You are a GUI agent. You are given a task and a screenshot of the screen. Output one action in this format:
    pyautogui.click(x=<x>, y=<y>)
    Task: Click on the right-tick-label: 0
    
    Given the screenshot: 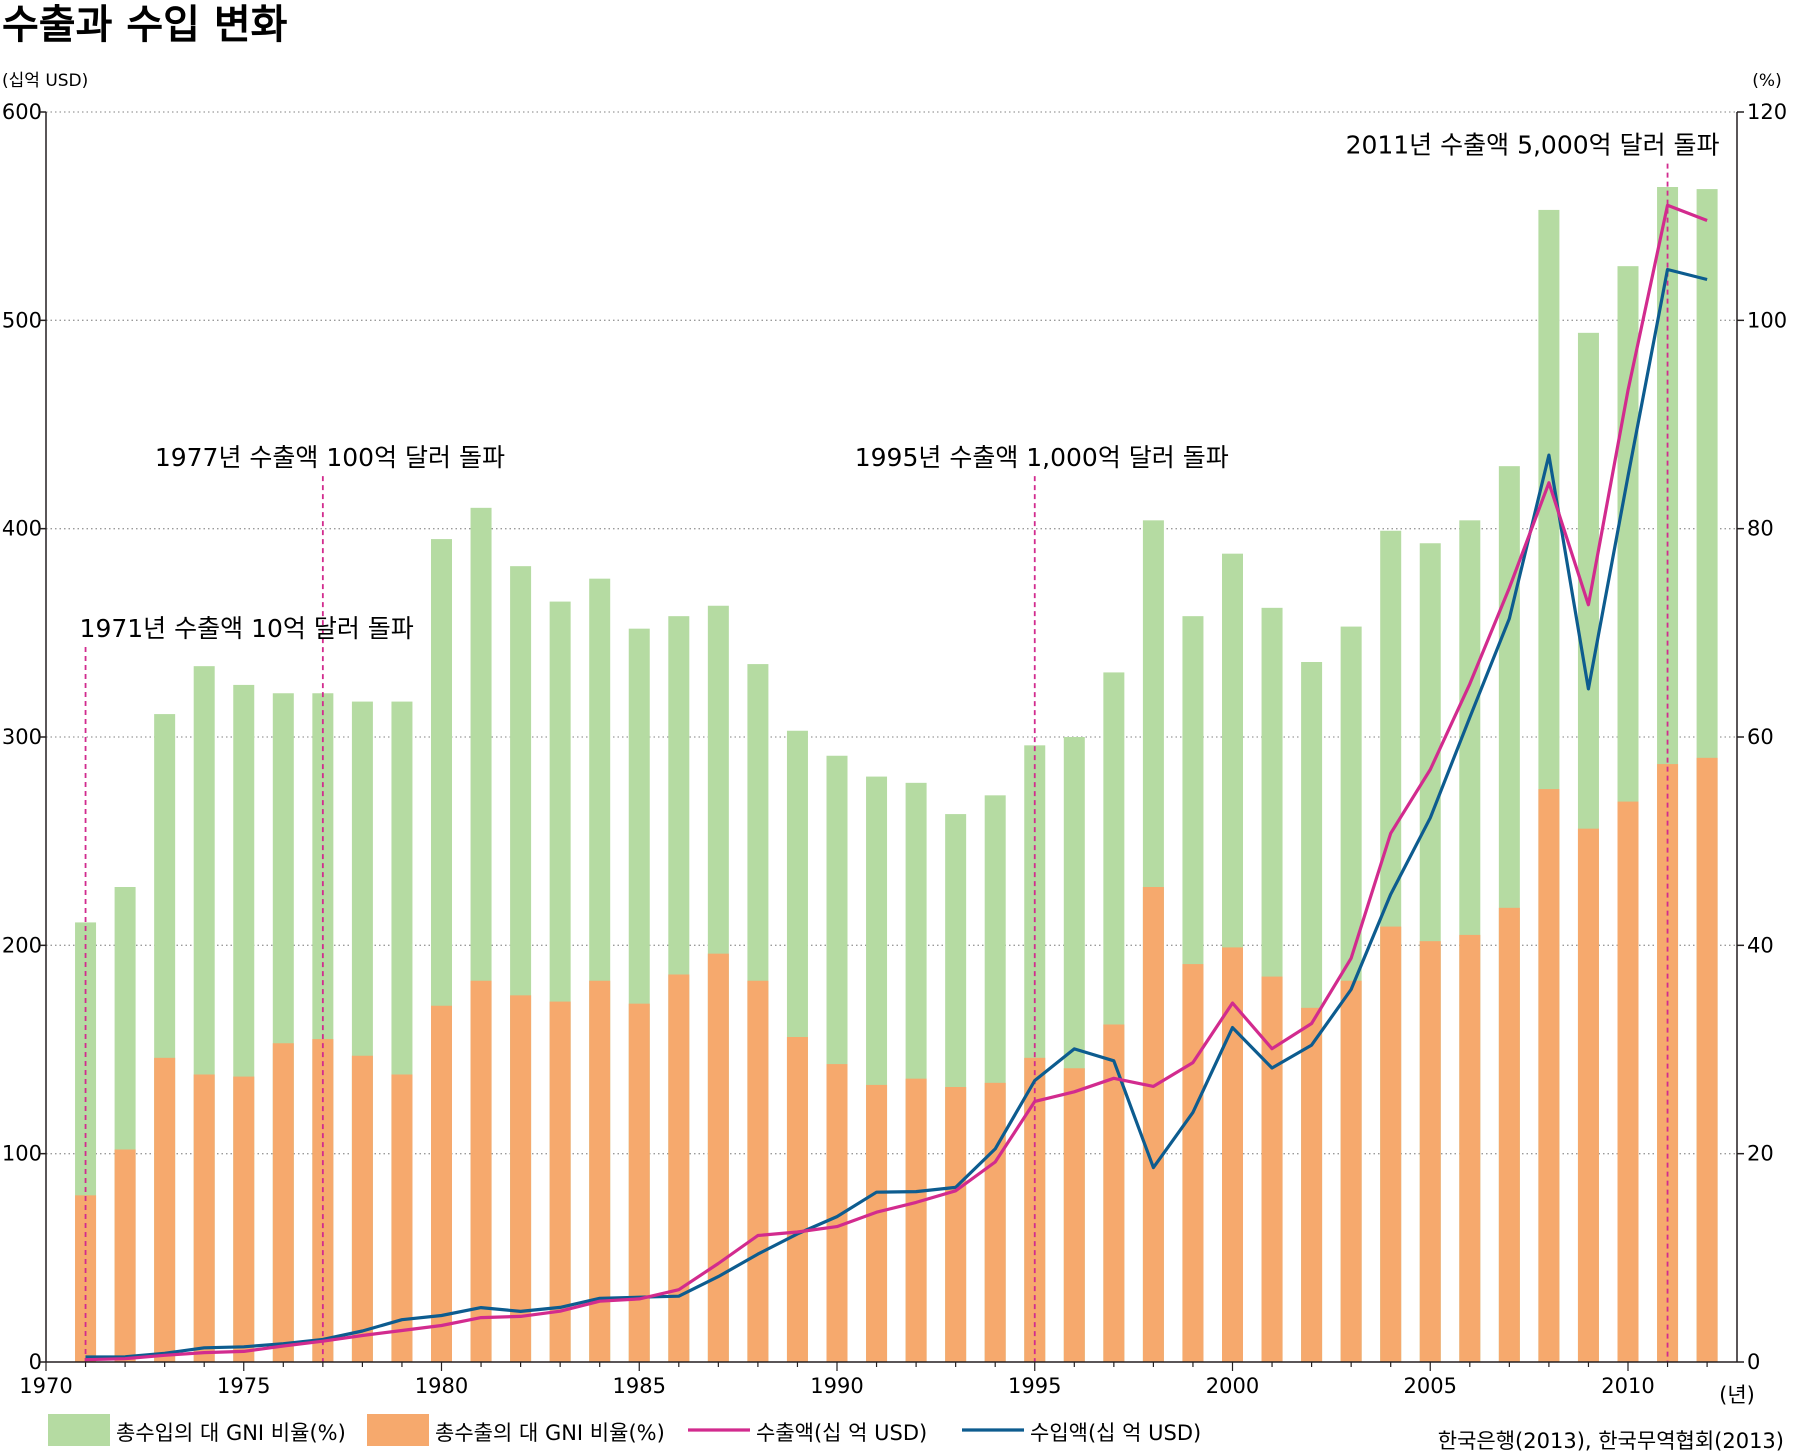 What is the action you would take?
    pyautogui.click(x=1753, y=1362)
    